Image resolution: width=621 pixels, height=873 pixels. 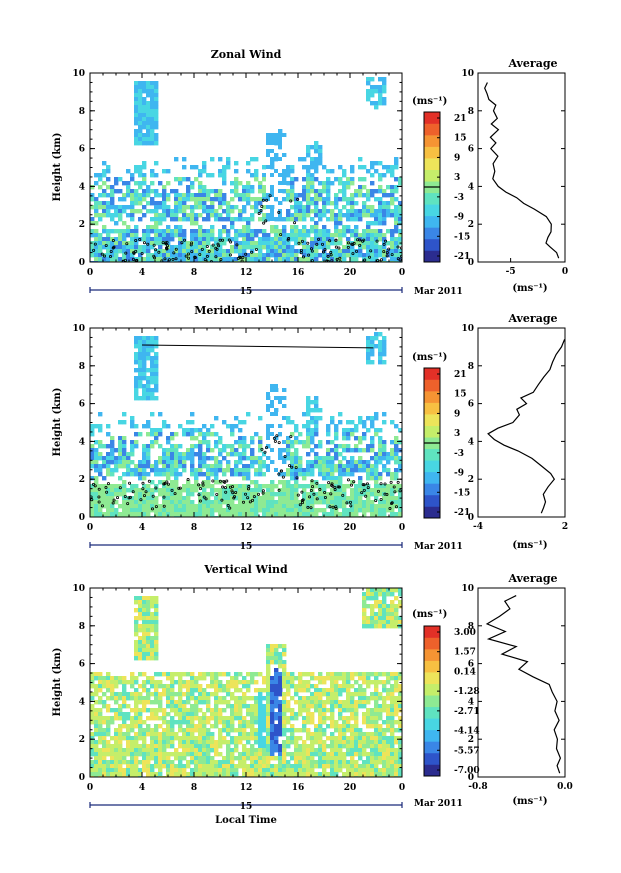 I want to click on colorbar-swatch, so click(x=432, y=431).